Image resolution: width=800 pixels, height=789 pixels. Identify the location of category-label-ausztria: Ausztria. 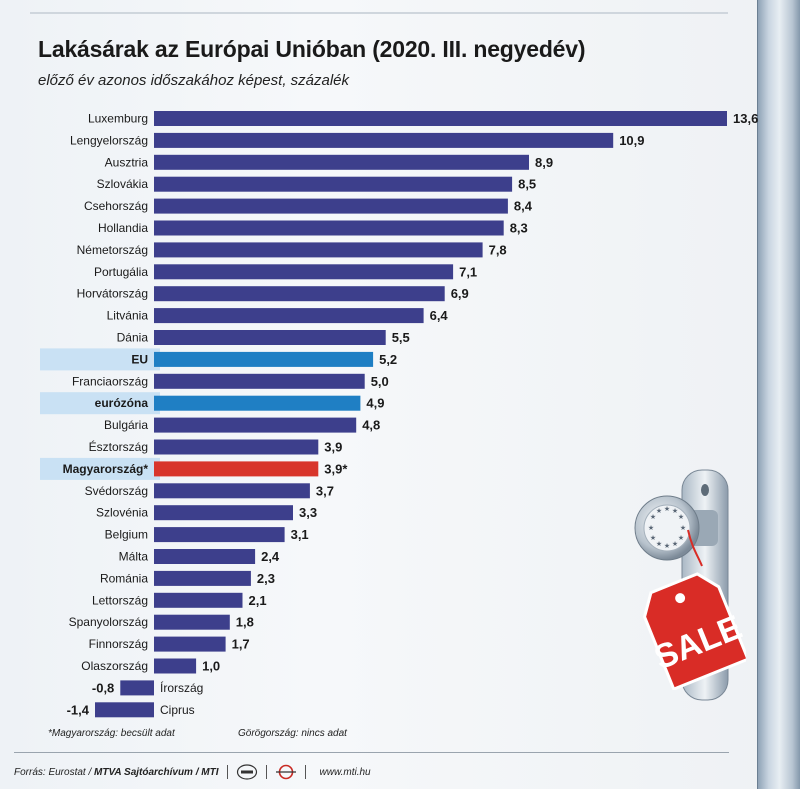
(127, 162).